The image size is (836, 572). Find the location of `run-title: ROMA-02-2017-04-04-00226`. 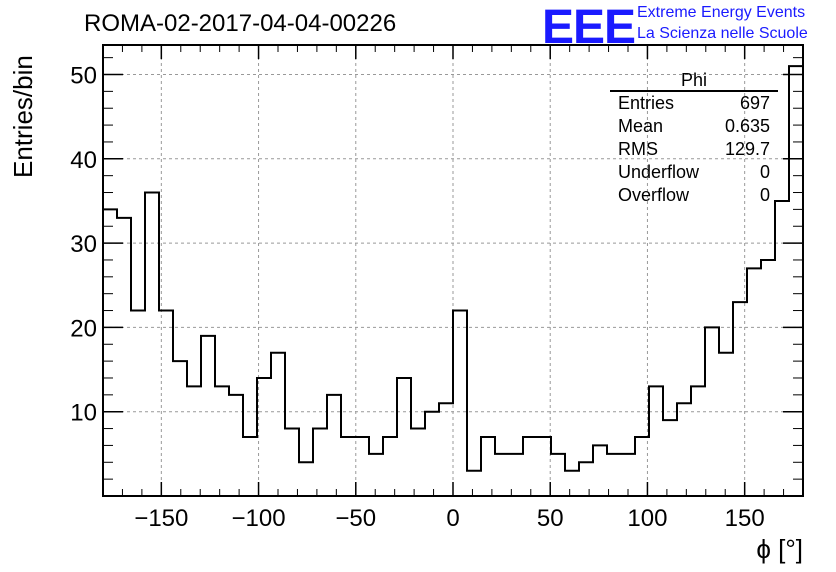

run-title: ROMA-02-2017-04-04-00226 is located at coordinates (240, 23).